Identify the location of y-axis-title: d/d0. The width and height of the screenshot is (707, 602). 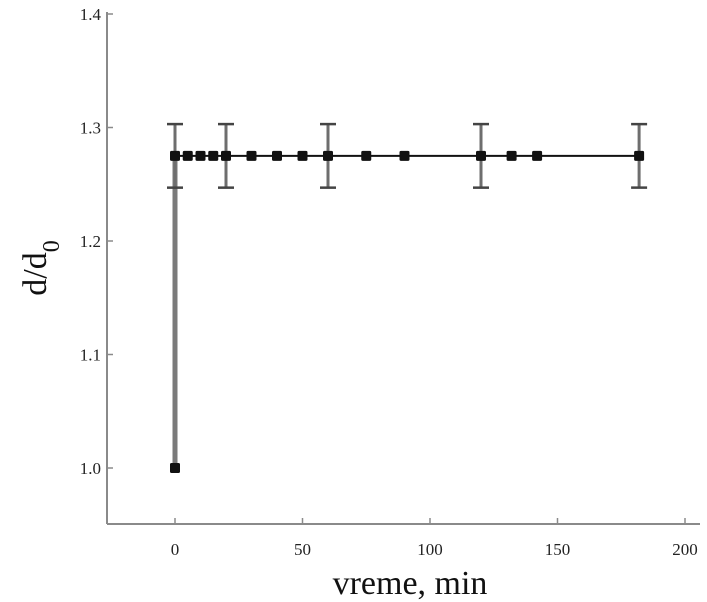
(41, 267).